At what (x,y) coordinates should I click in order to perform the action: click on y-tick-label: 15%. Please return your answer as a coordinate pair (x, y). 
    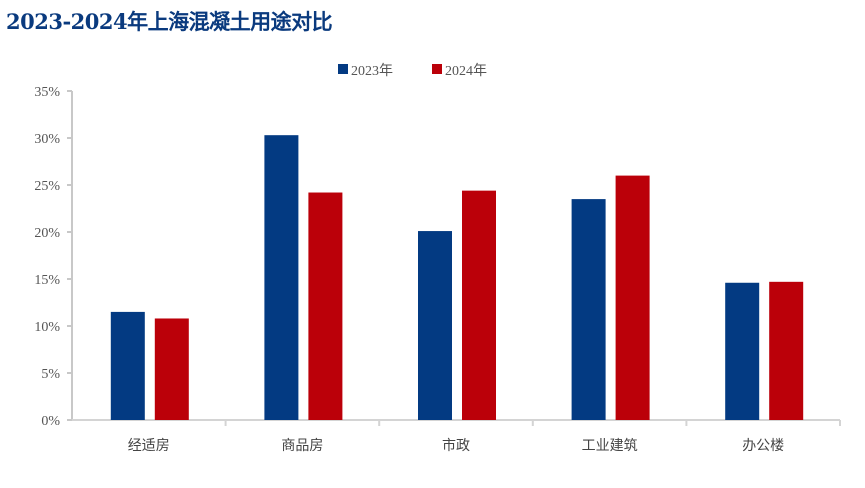
    Looking at the image, I should click on (47, 280).